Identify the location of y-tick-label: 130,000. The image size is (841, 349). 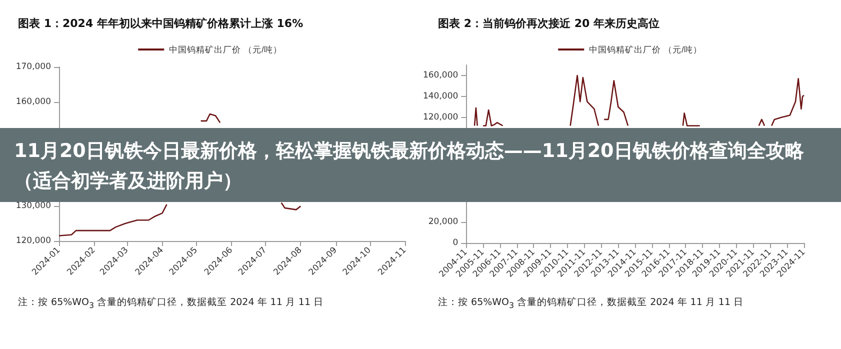
(33, 206).